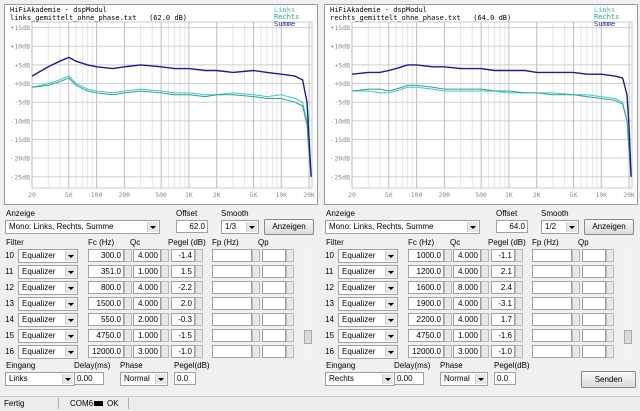 This screenshot has height=411, width=640. Describe the element at coordinates (183, 319) in the screenshot. I see `pegel-input: -0.3` at that location.